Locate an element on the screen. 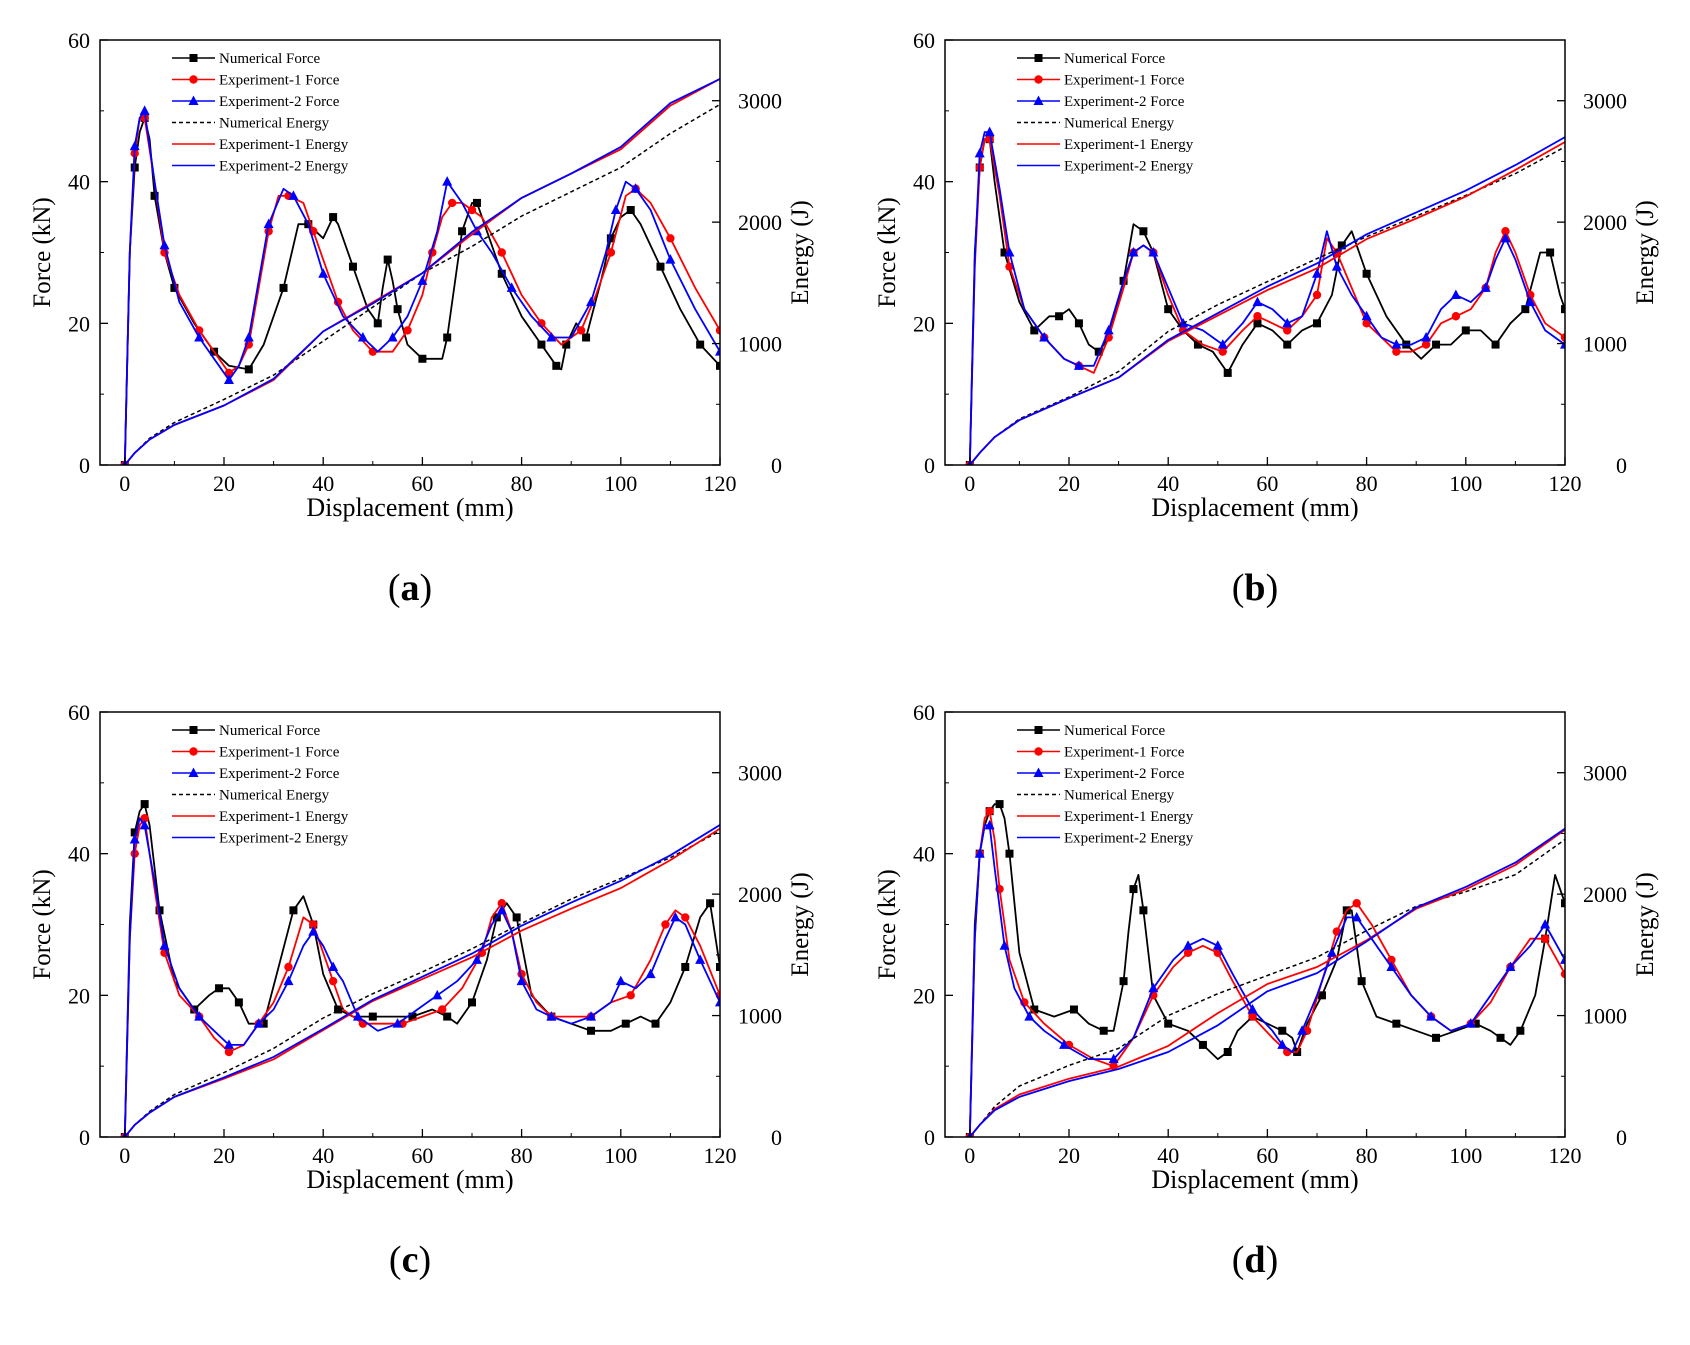 The height and width of the screenshot is (1345, 1690). x-tick-label: 20 is located at coordinates (224, 1155).